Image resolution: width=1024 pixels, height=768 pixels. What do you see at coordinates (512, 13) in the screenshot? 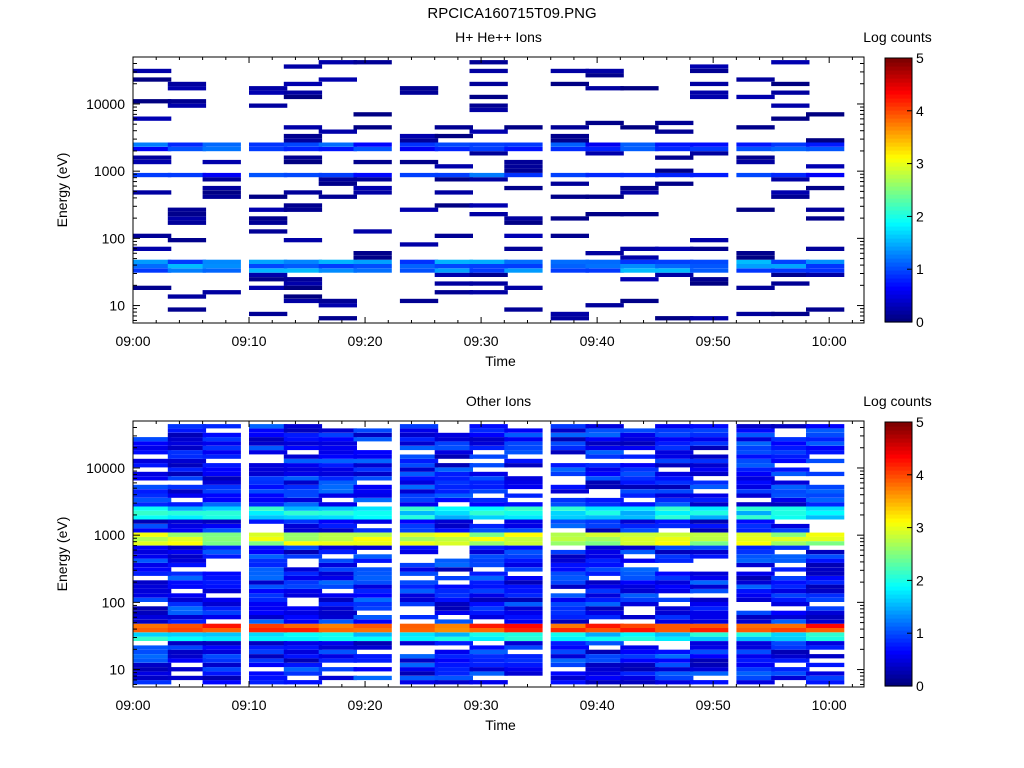
I see `figure-title: RPCICA160715T09.PNG` at bounding box center [512, 13].